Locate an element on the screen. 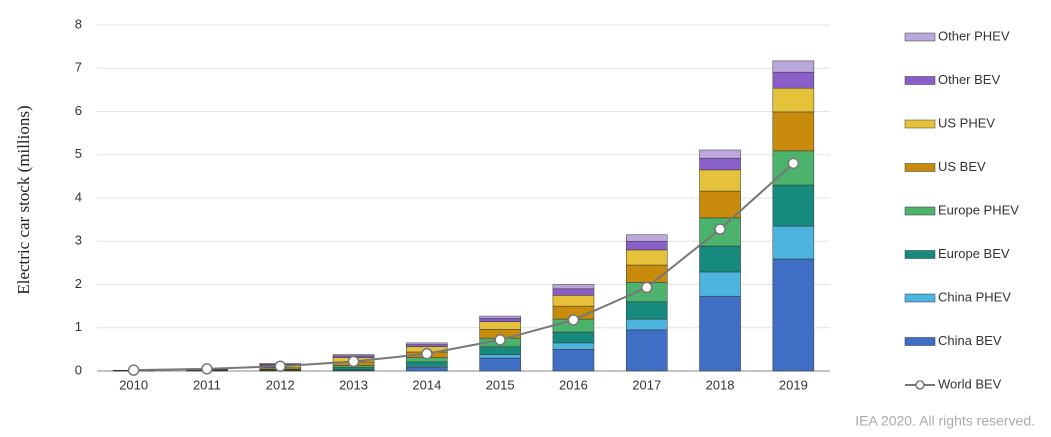 This screenshot has height=437, width=1051. x-tick-label: 2011 is located at coordinates (207, 384).